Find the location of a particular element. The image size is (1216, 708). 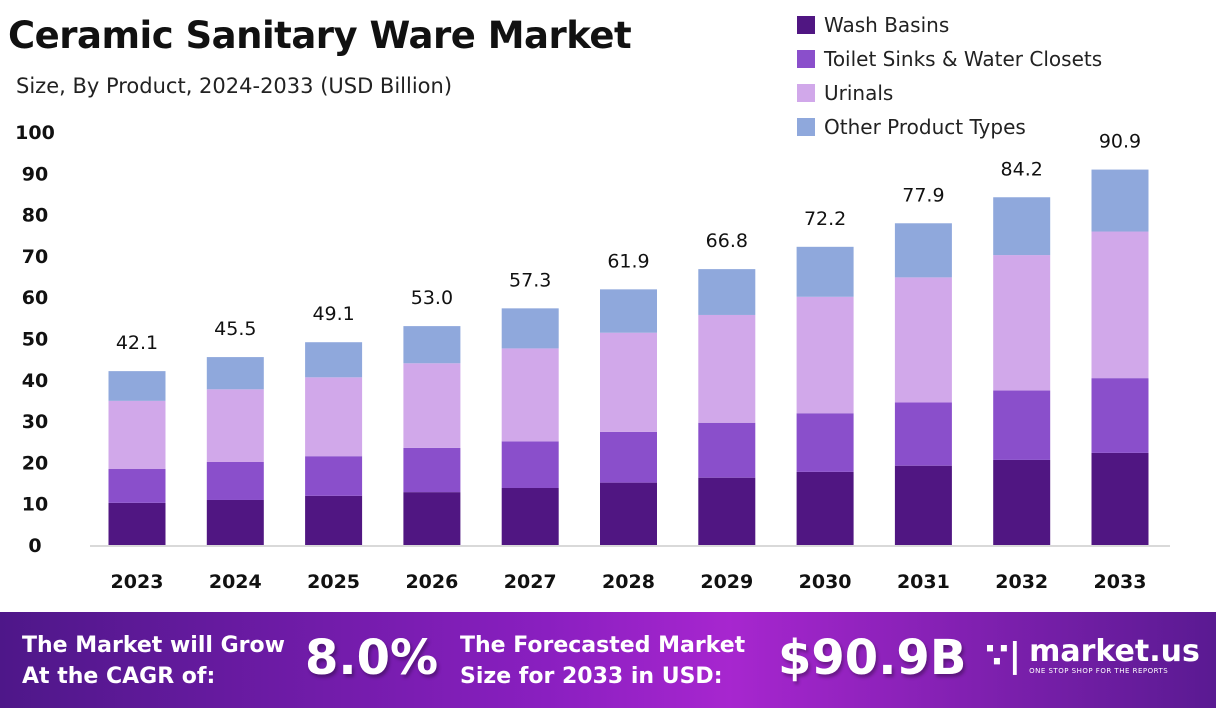

data-label-total: 77.9 is located at coordinates (923, 195).